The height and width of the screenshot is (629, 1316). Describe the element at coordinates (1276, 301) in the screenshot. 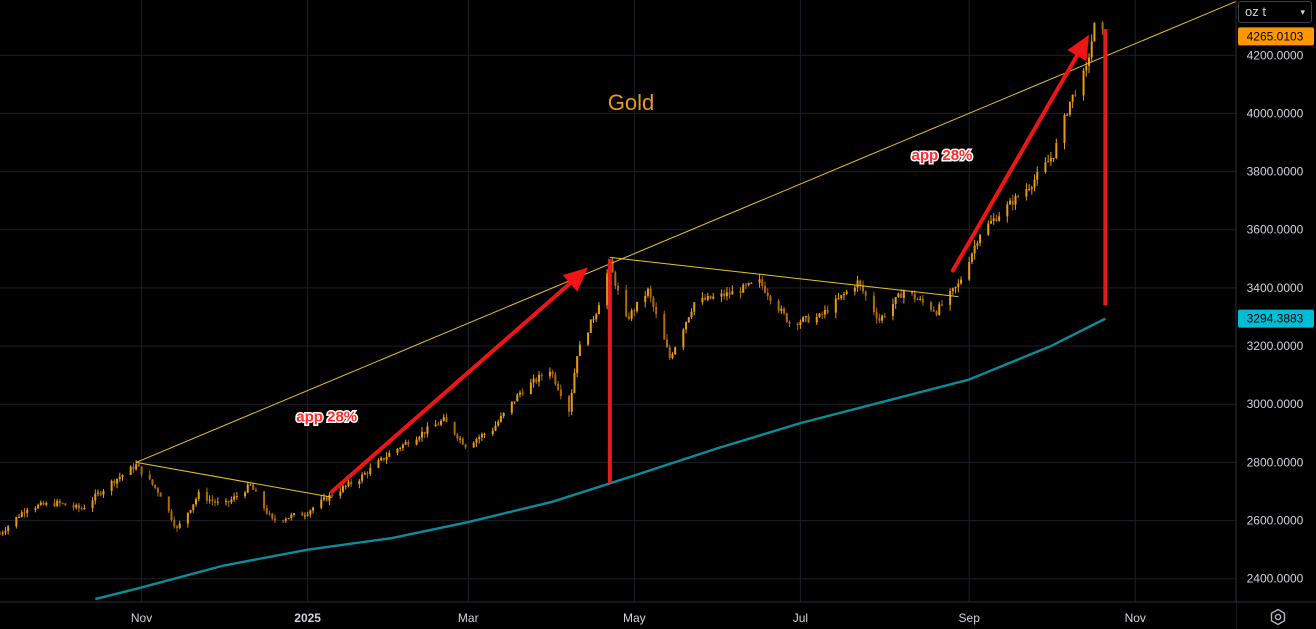

I see `price-axis-background` at that location.